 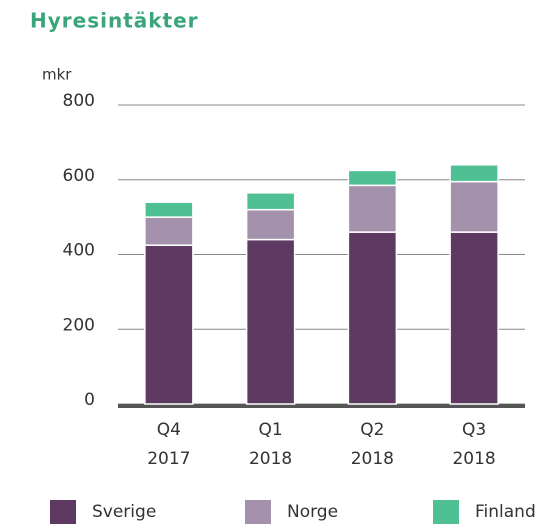 What do you see at coordinates (79, 251) in the screenshot?
I see `y-tick-label: 400` at bounding box center [79, 251].